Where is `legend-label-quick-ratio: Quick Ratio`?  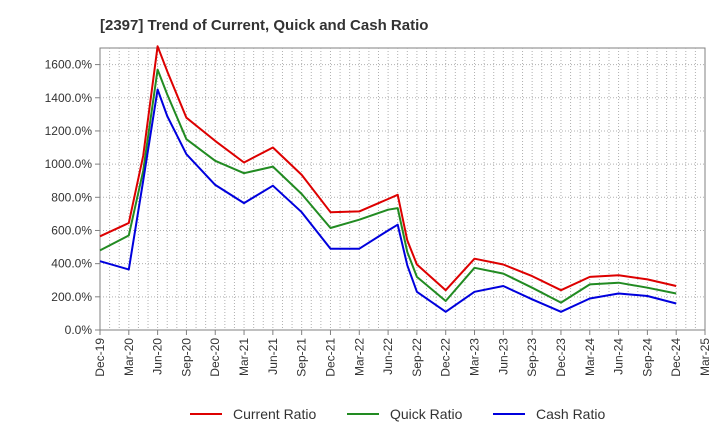 legend-label-quick-ratio: Quick Ratio is located at coordinates (426, 414).